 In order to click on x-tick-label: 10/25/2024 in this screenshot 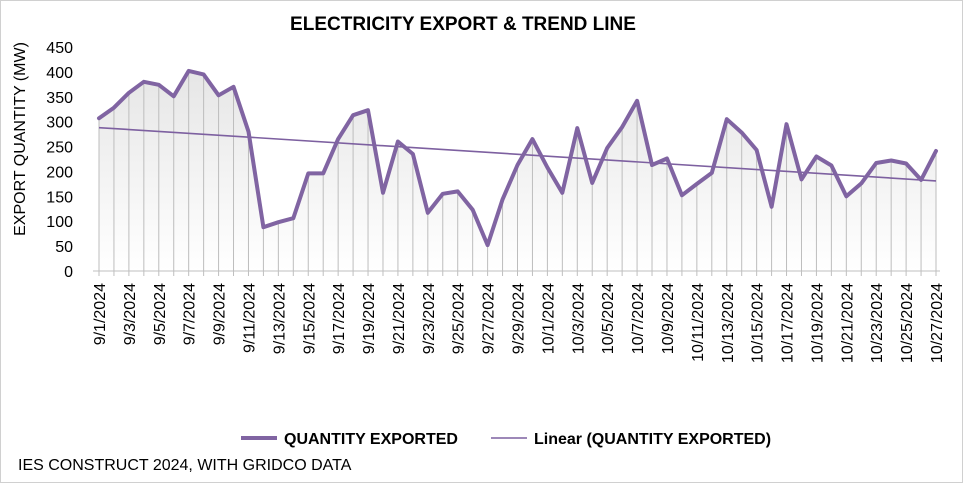, I will do `click(907, 323)`.